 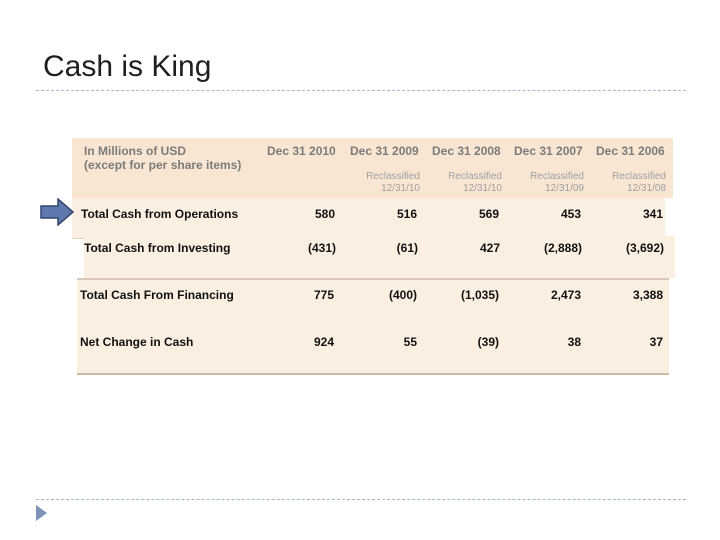 What do you see at coordinates (163, 165) in the screenshot?
I see `header-units-note: (except for per share items)` at bounding box center [163, 165].